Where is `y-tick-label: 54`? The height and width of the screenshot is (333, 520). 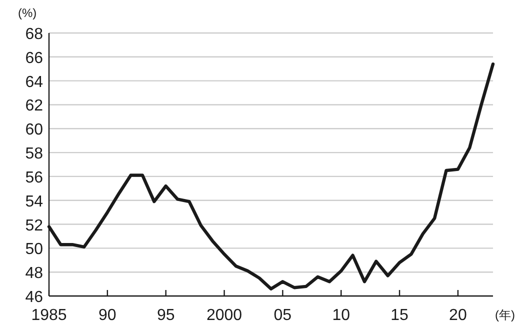 y-tick-label: 54 is located at coordinates (34, 201).